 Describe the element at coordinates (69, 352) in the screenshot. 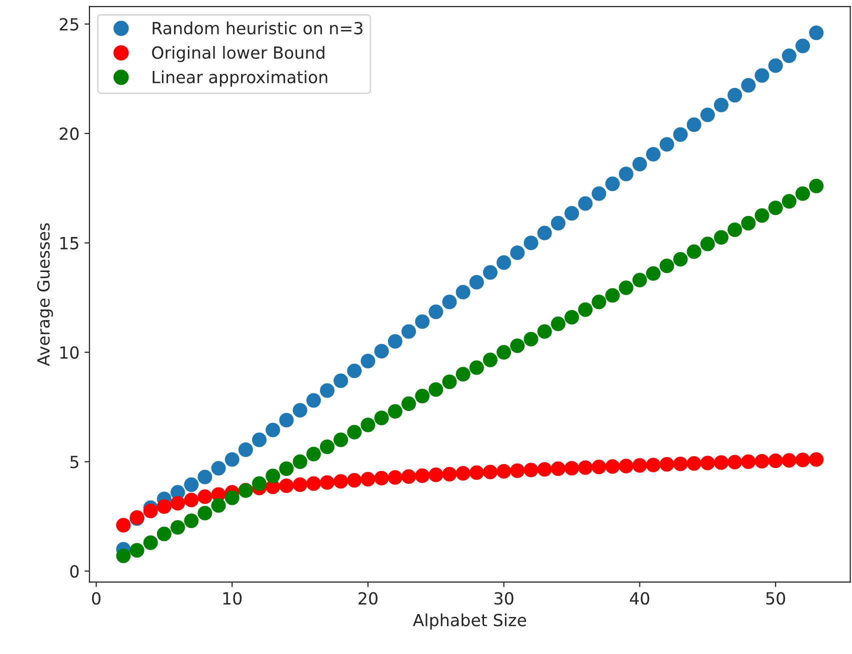

I see `y-tick-label: 10` at that location.